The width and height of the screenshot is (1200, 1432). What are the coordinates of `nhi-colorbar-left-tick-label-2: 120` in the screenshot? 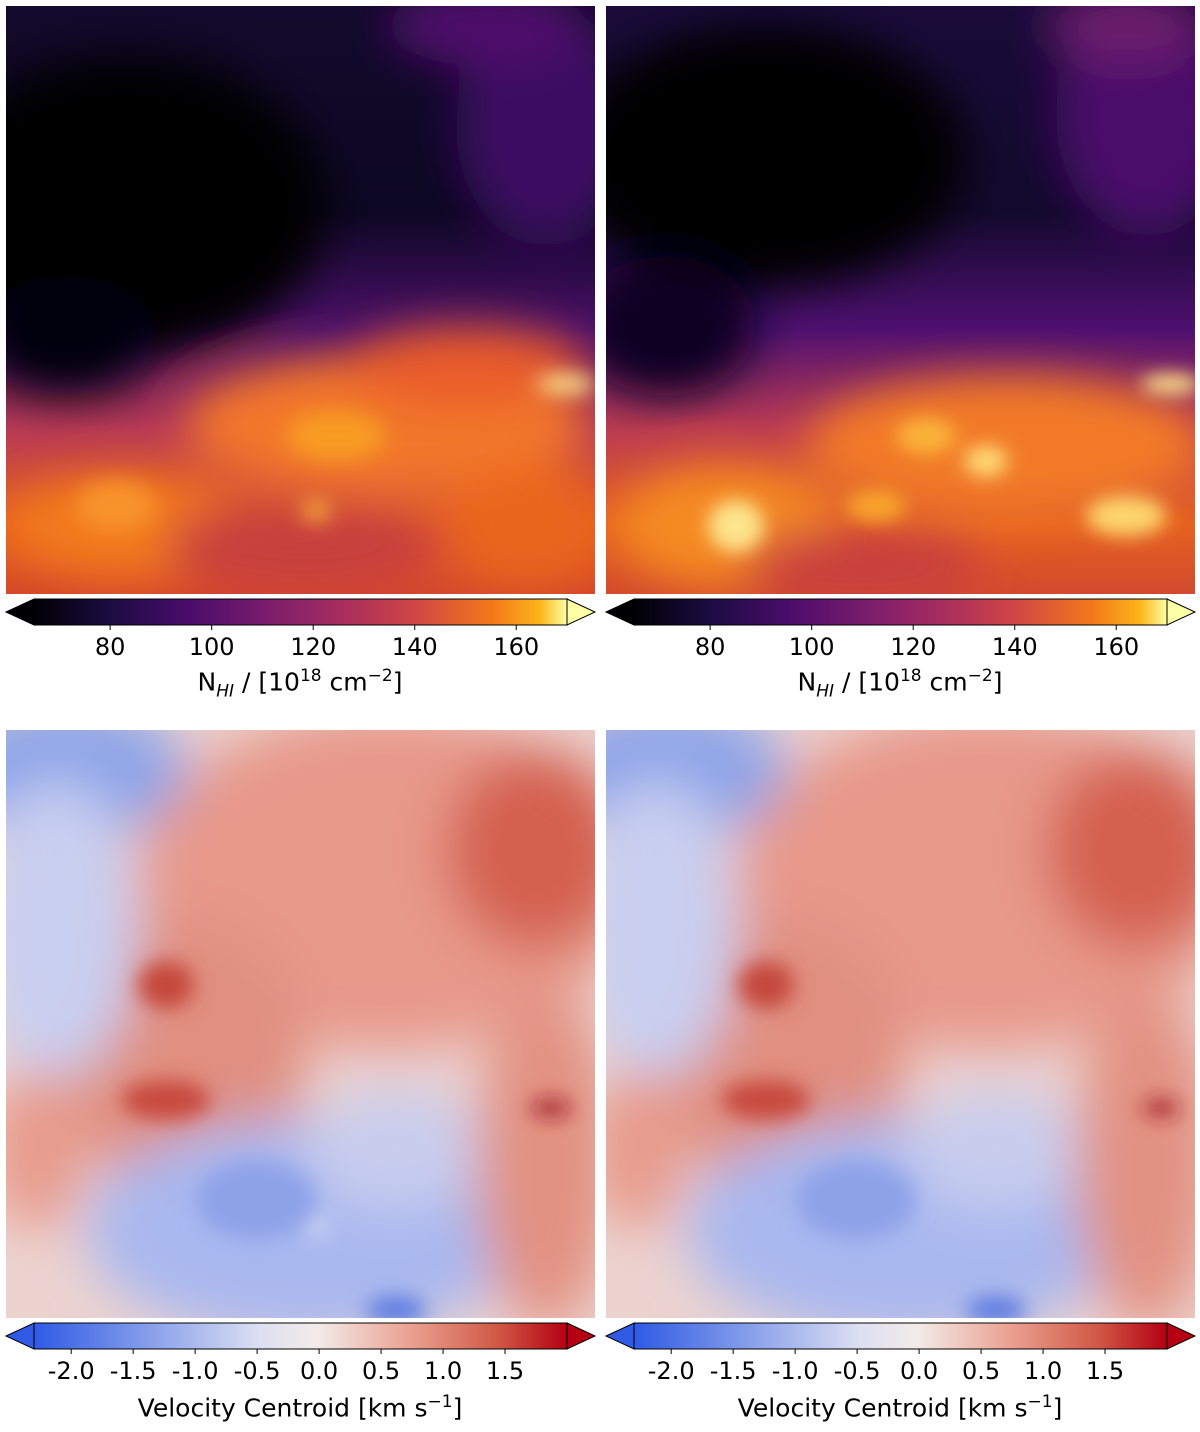 It's located at (313, 647).